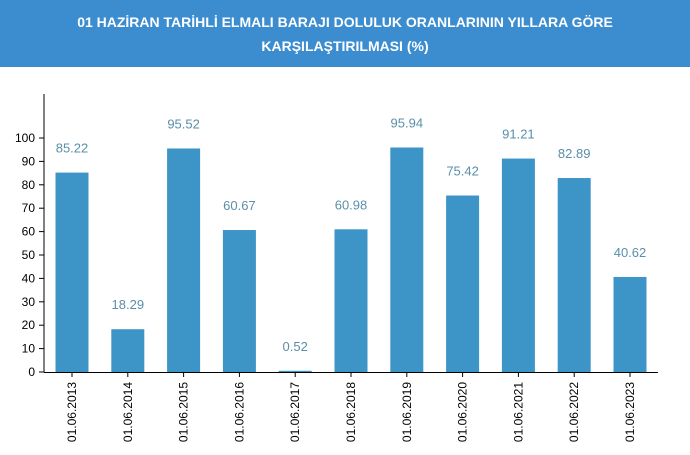  I want to click on x-tick-label: 01.06.2023, so click(630, 412).